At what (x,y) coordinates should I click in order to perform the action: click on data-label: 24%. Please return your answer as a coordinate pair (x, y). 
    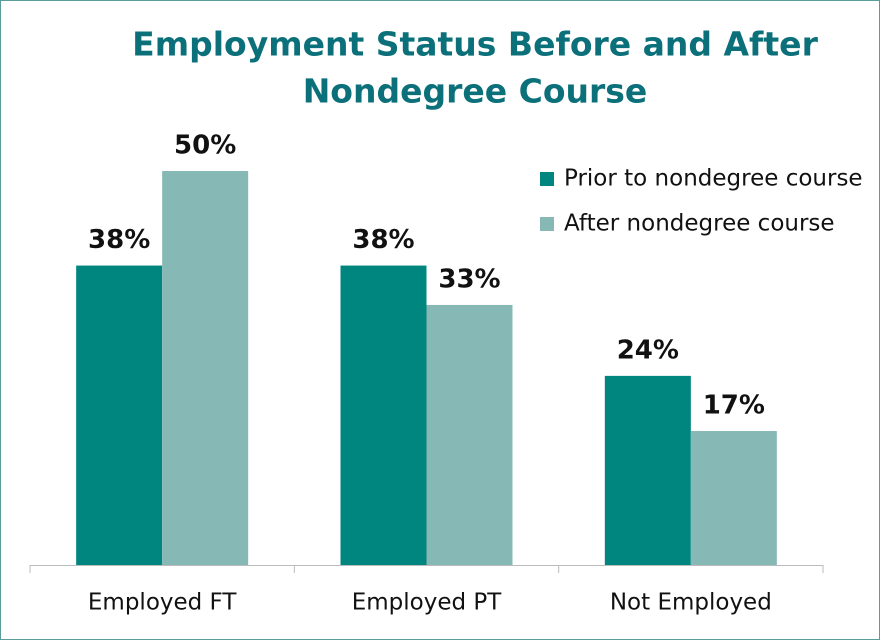
    Looking at the image, I should click on (648, 350).